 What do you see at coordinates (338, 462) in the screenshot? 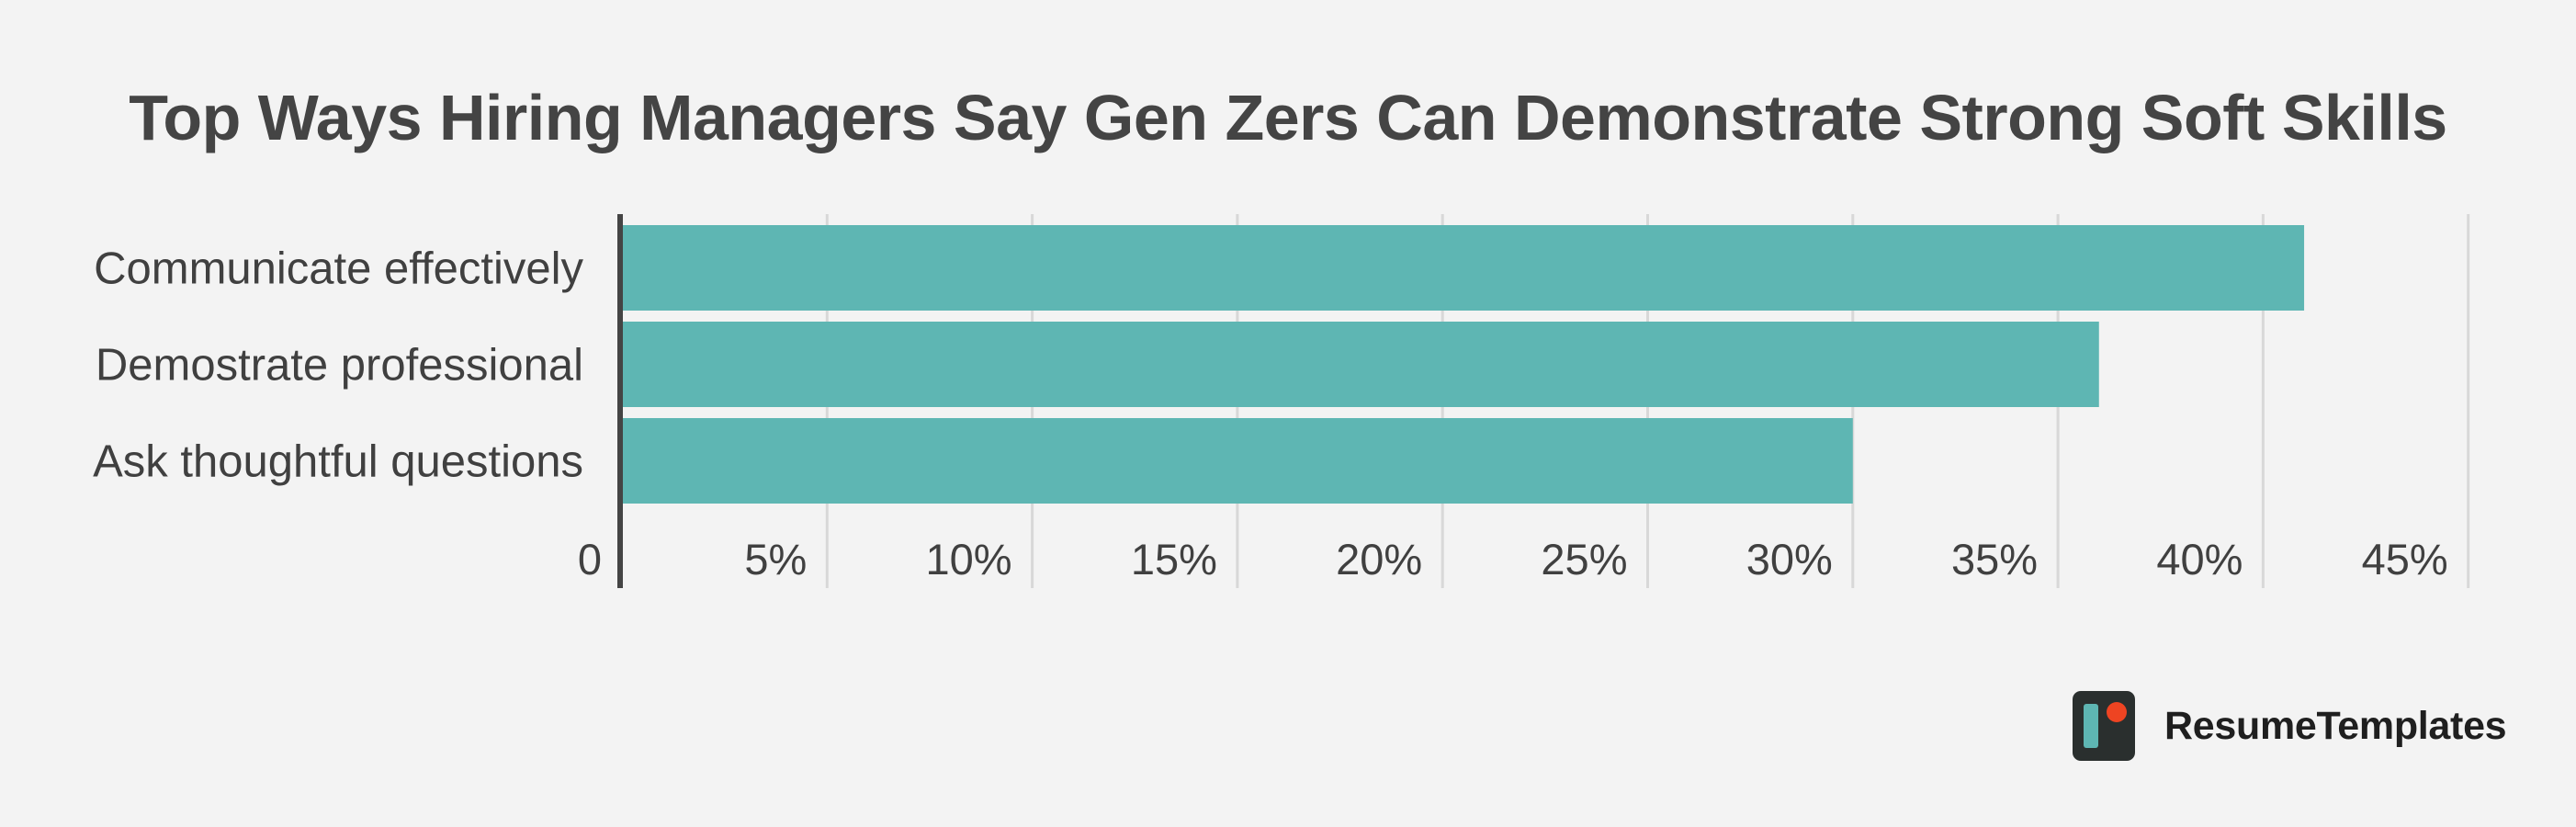
I see `category-label: Ask thoughtful questions` at bounding box center [338, 462].